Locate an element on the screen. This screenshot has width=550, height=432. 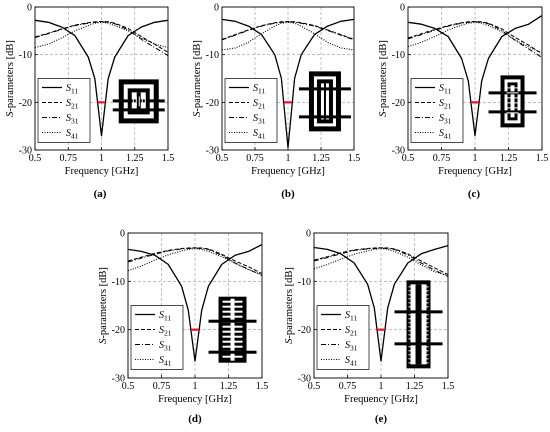
panel-label: (a) is located at coordinates (100, 194).